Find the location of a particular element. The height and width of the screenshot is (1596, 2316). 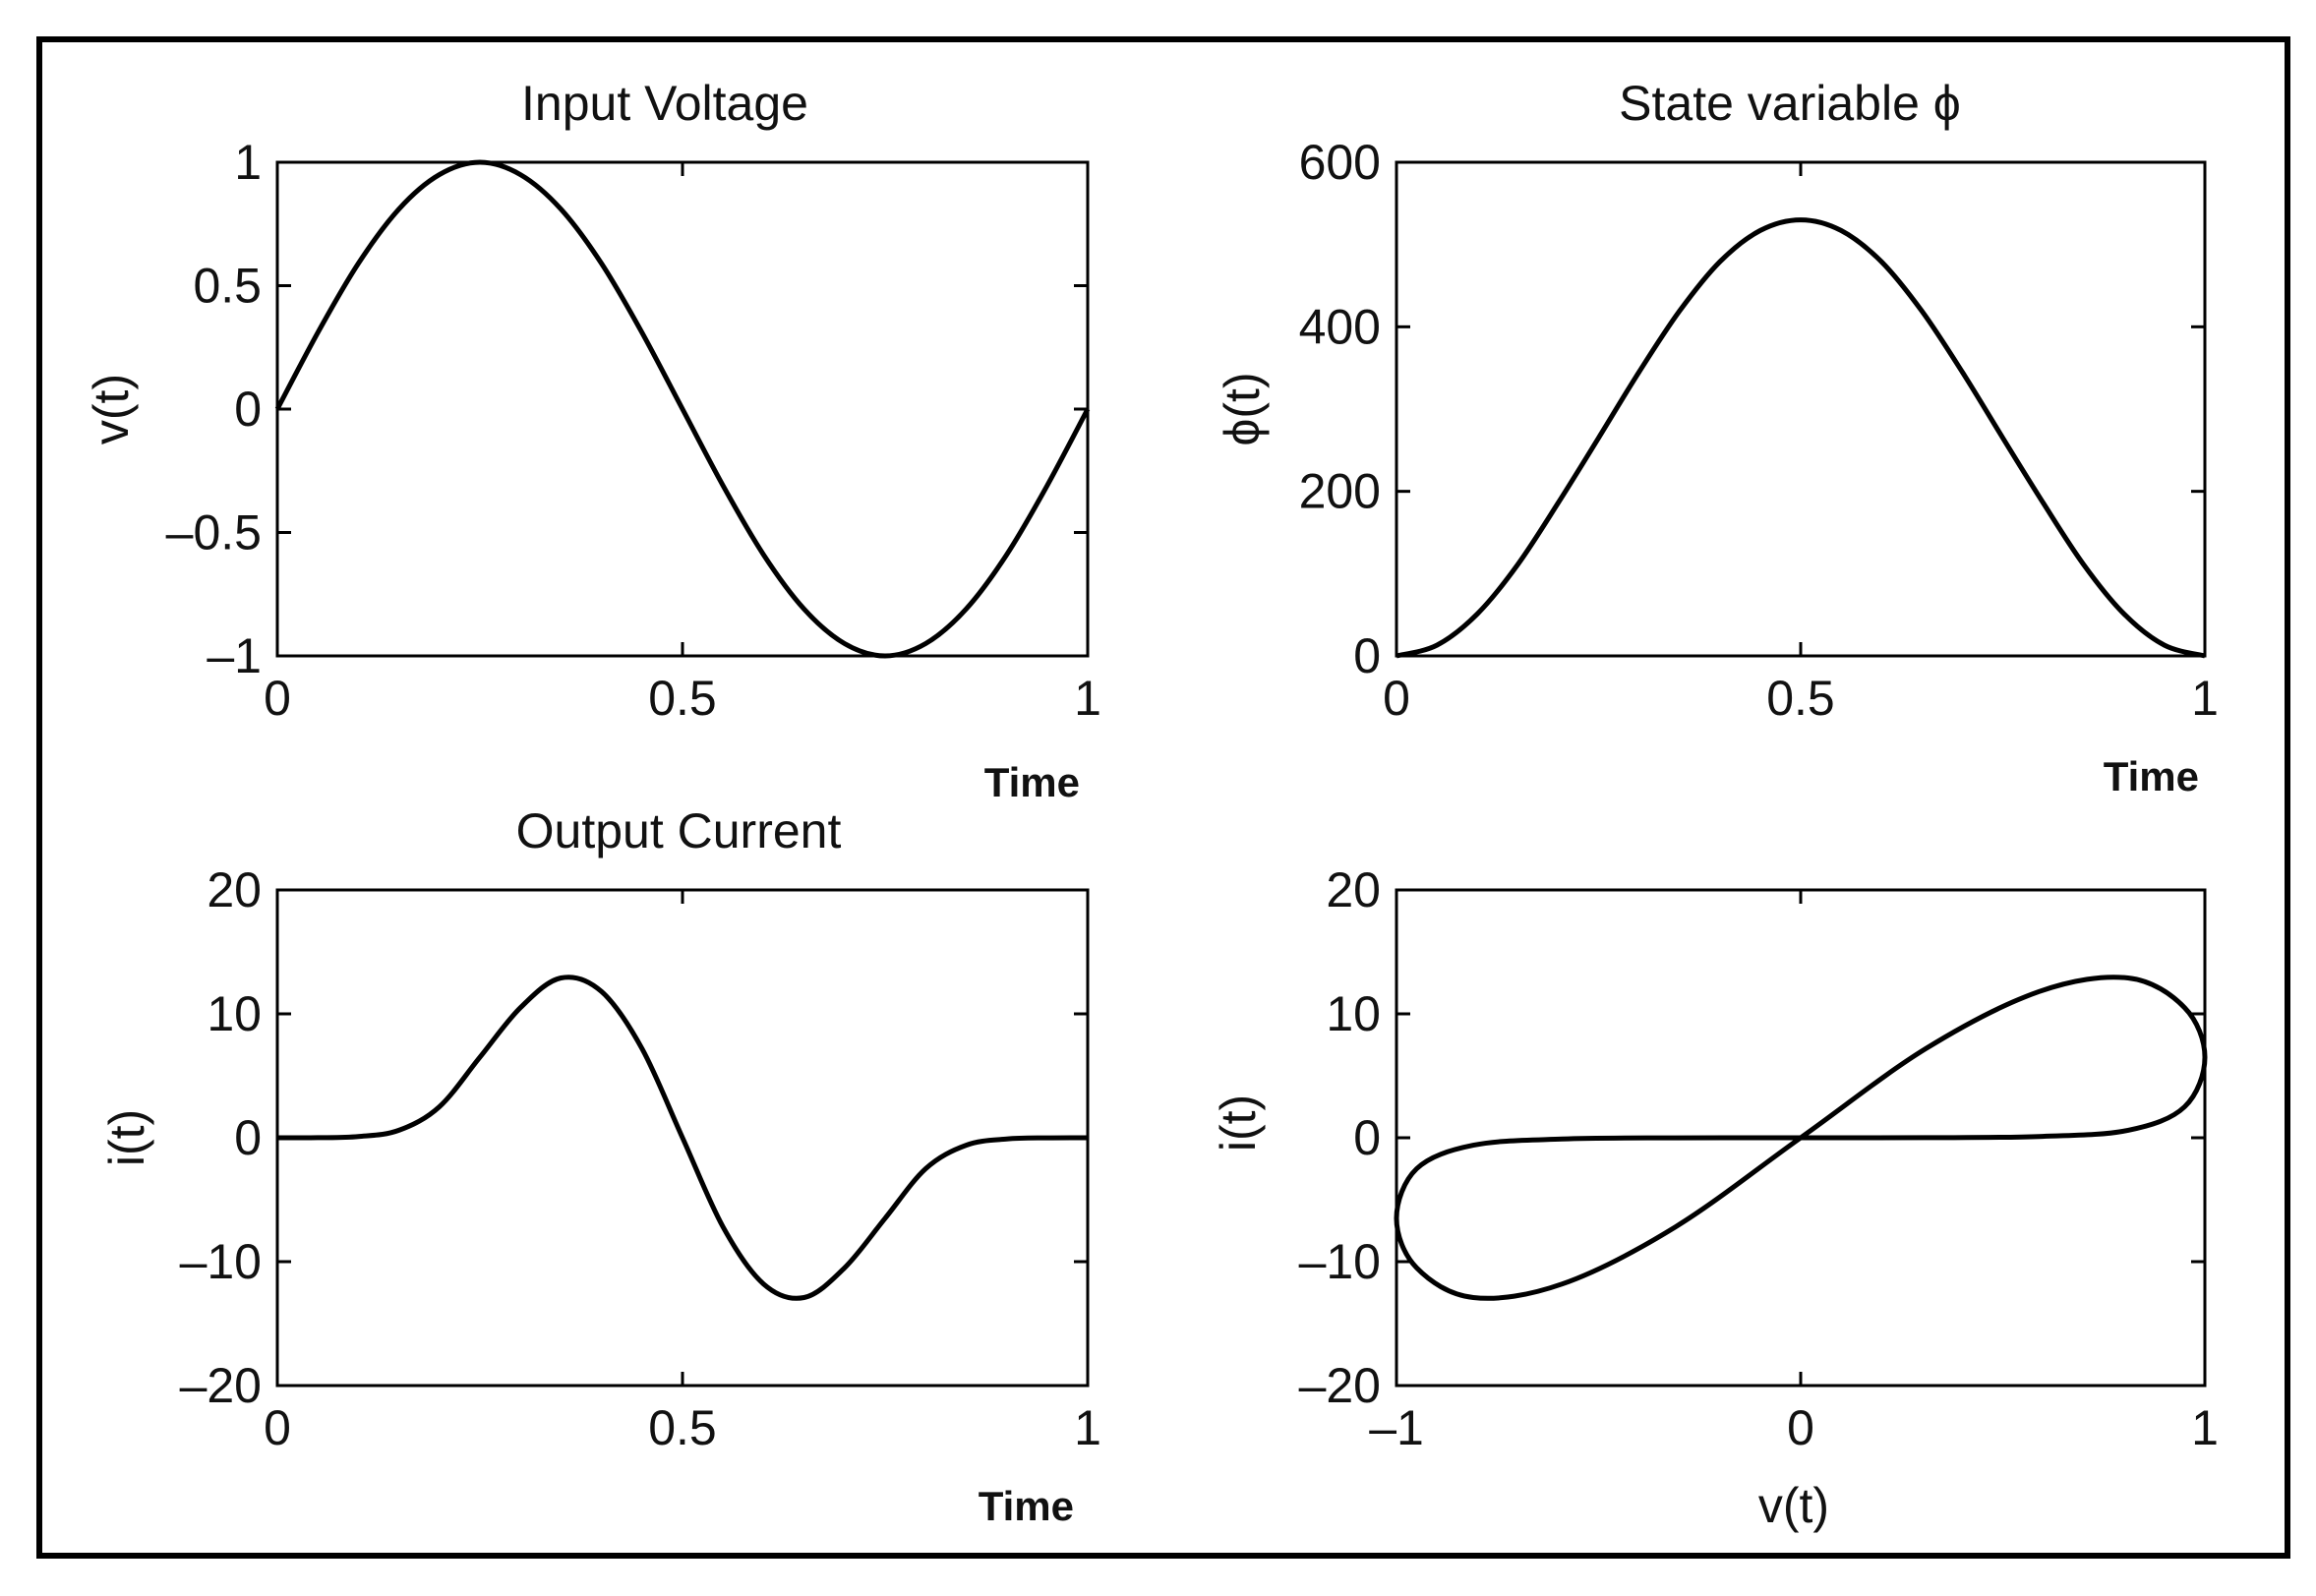

y-axis-label-i-vs-v: i(t) is located at coordinates (1239, 1123).